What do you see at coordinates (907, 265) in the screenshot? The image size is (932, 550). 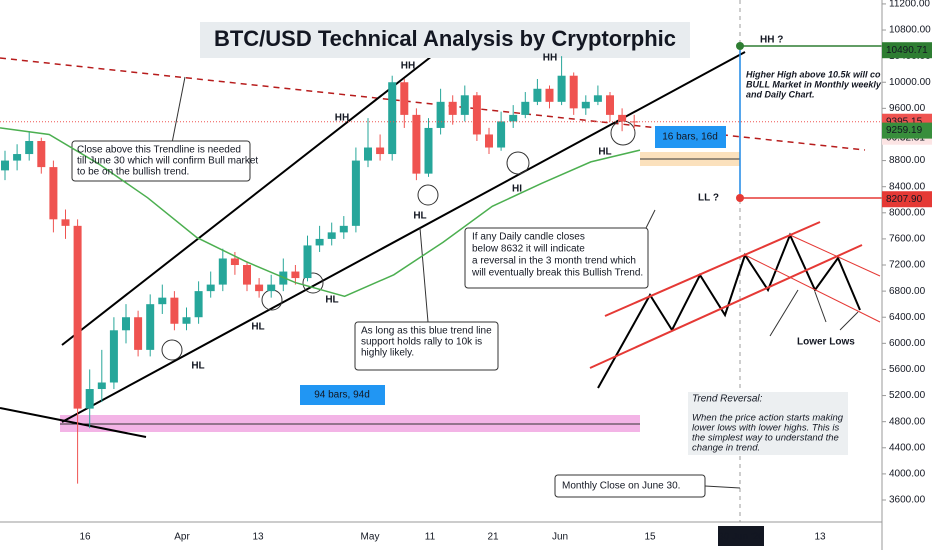 I see `y-tick-label: 7200.00` at bounding box center [907, 265].